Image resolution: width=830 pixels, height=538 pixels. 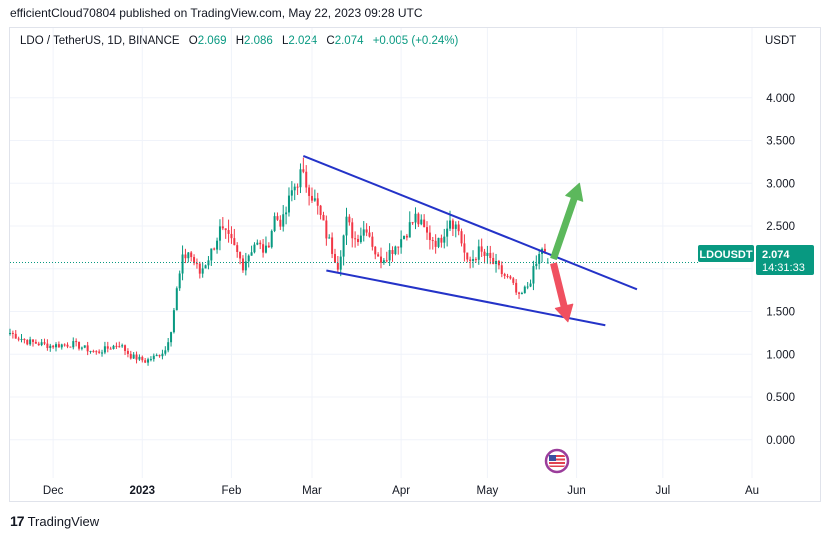 I want to click on price-tag-bg, so click(x=785, y=260).